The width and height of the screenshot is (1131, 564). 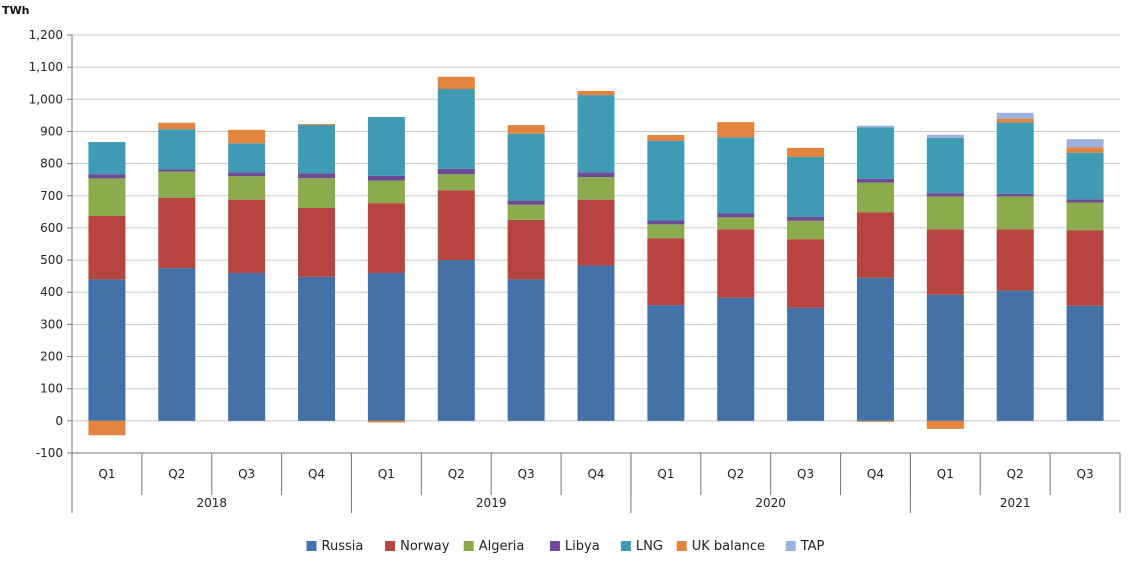 I want to click on y-tick-label: 600, so click(x=51, y=228).